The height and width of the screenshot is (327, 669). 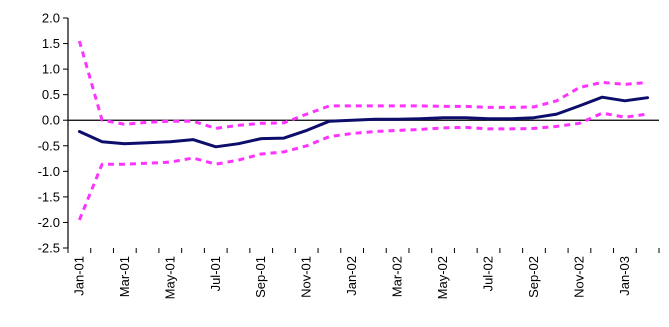 I want to click on y-tick-label: 0.5, so click(x=51, y=94).